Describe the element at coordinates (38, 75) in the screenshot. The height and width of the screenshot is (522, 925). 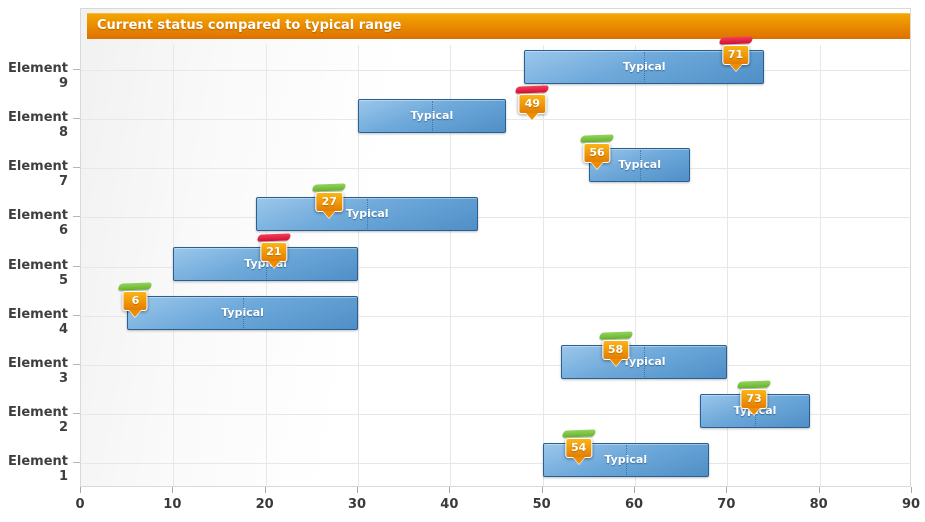
I see `y-axis-label: Element 9` at that location.